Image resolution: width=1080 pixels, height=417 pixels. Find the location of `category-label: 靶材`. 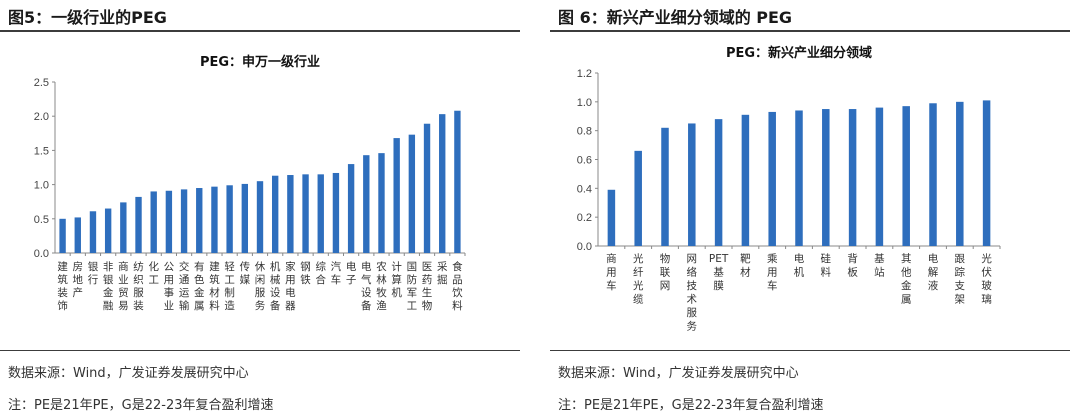

category-label: 靶材 is located at coordinates (745, 265).